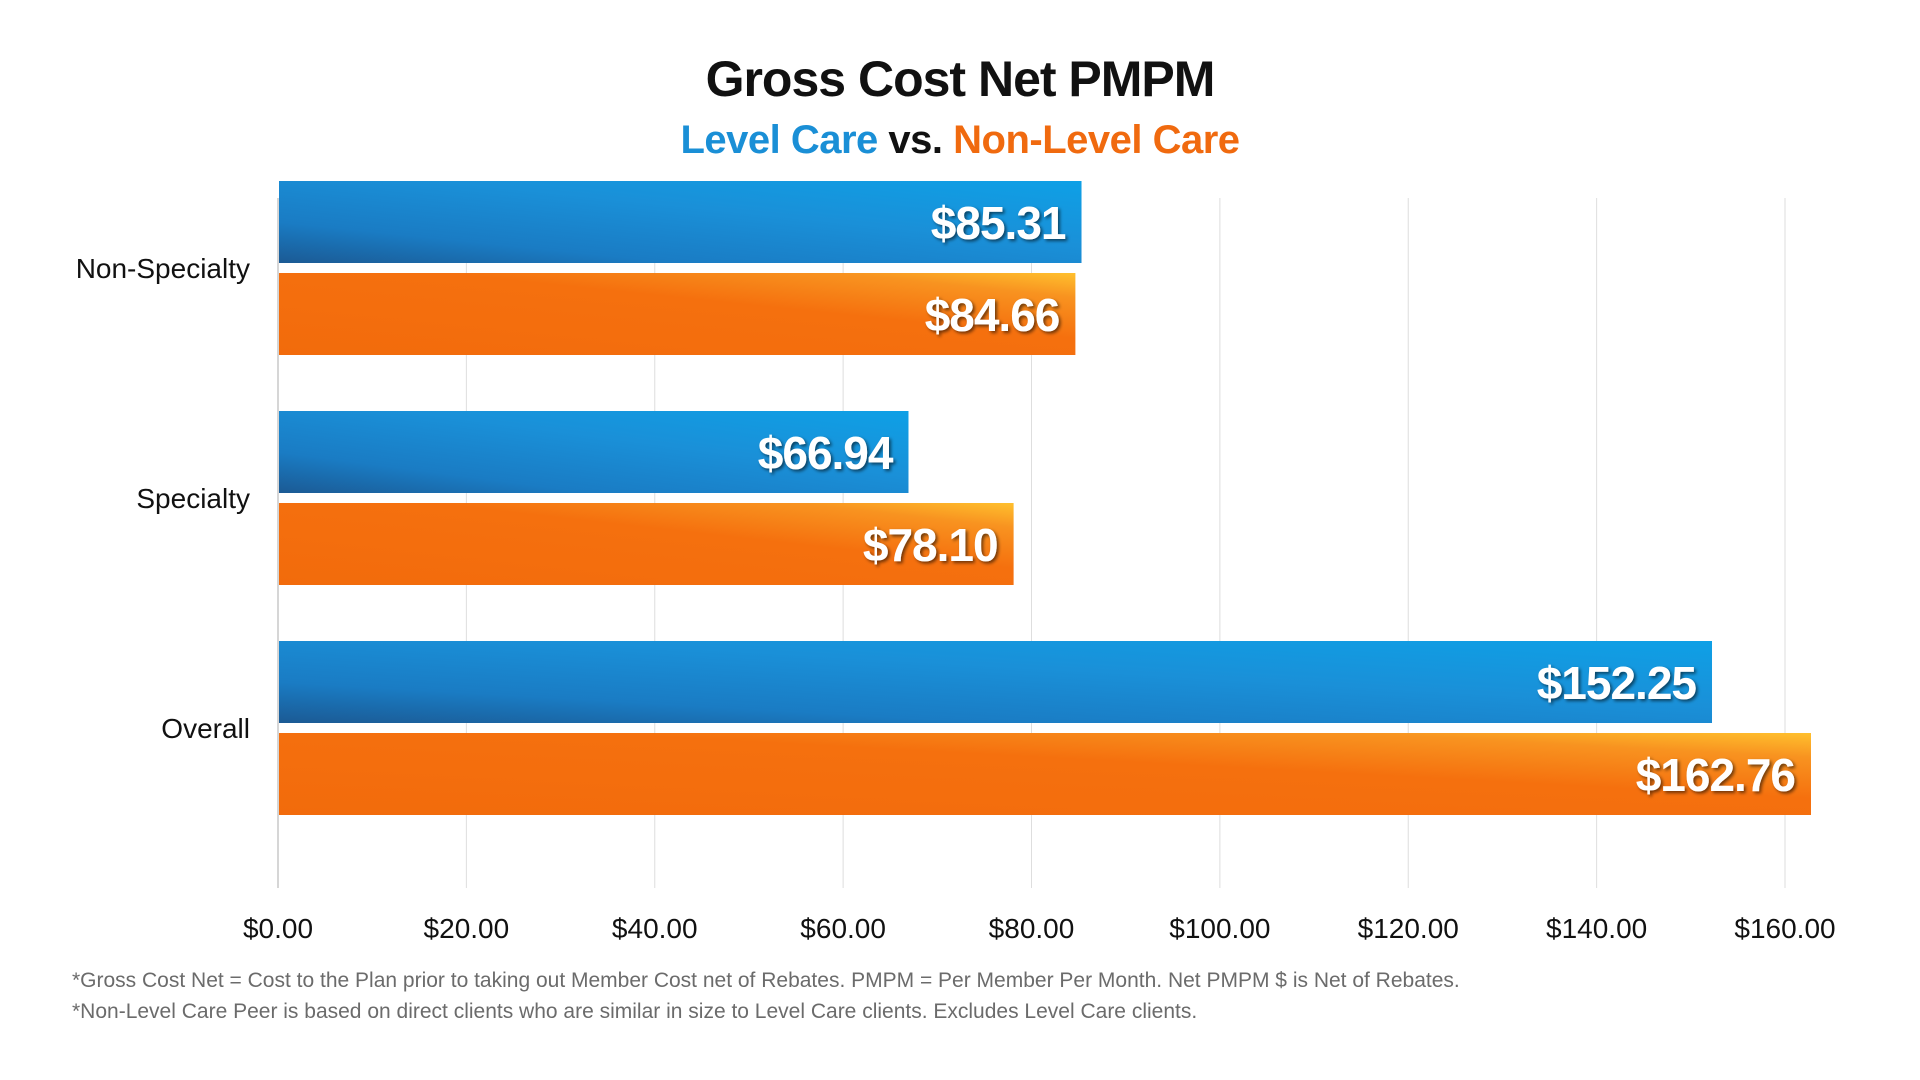 Image resolution: width=1920 pixels, height=1080 pixels. Describe the element at coordinates (1032, 928) in the screenshot. I see `x-tick-label: $80.00` at that location.